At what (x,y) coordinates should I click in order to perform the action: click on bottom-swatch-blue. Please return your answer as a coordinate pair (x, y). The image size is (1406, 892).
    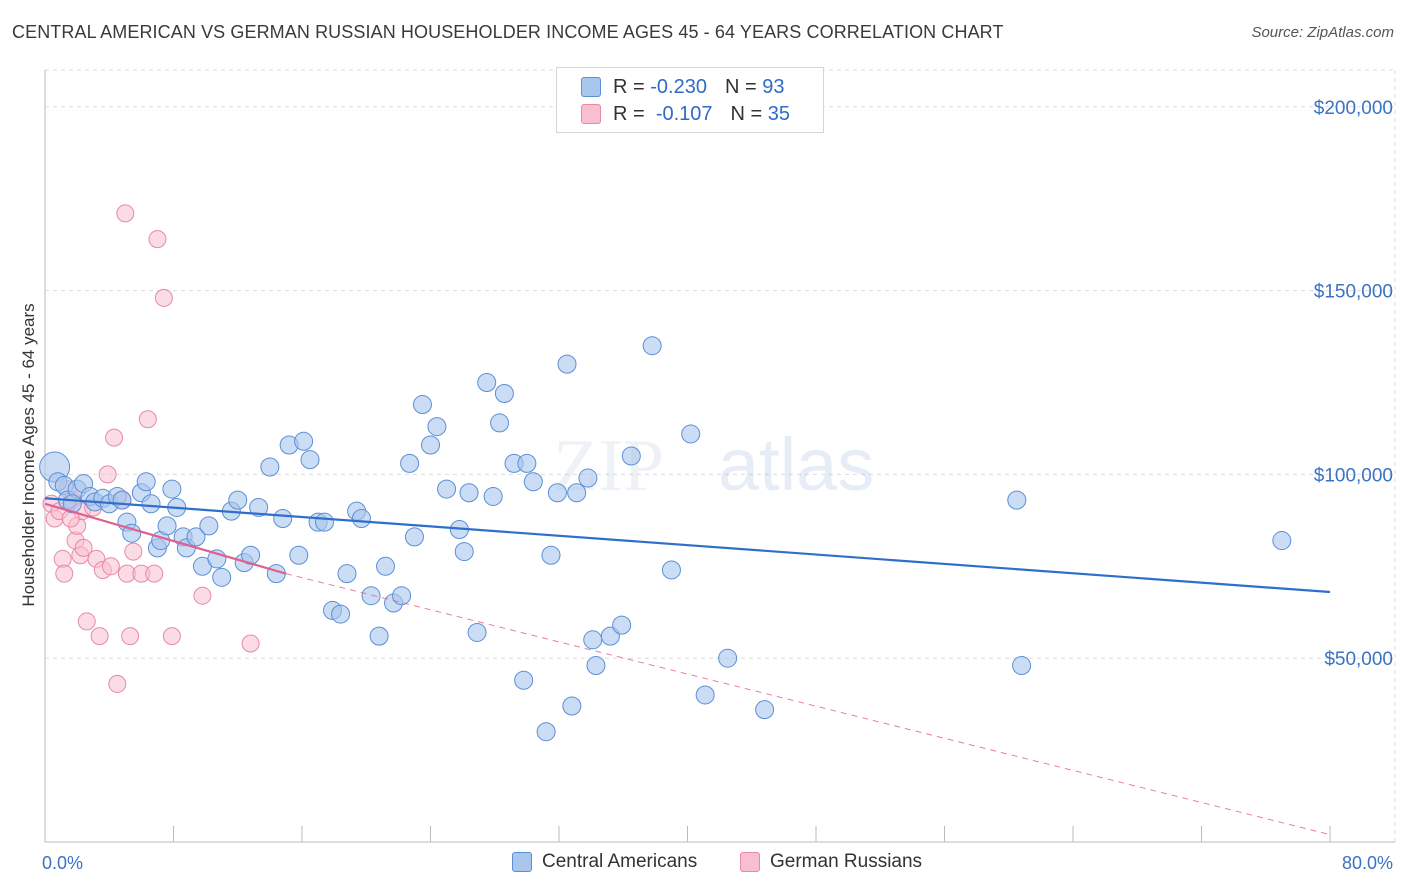
    Looking at the image, I should click on (522, 862).